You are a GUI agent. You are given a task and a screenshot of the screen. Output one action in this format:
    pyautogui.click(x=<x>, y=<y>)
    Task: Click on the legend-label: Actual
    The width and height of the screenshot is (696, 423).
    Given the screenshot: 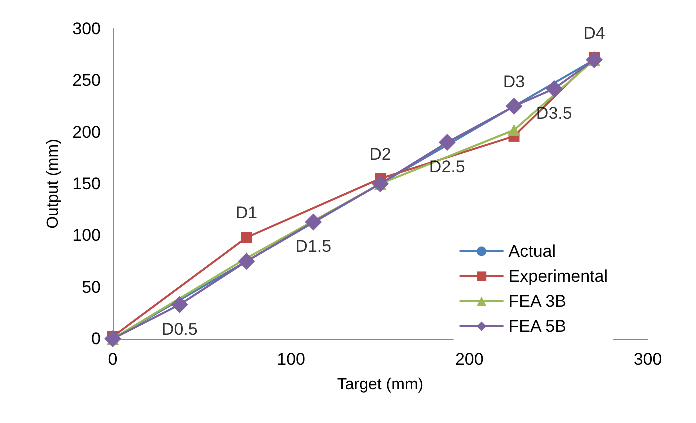 What is the action you would take?
    pyautogui.click(x=532, y=251)
    